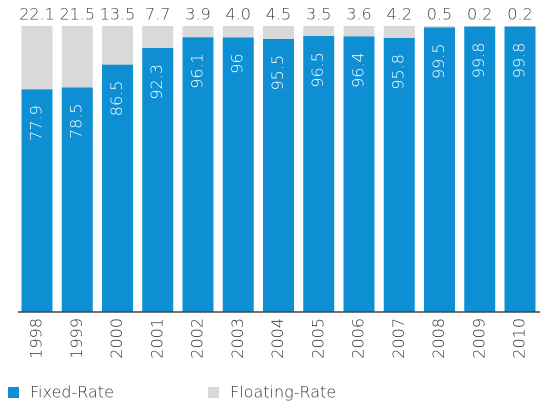  What do you see at coordinates (358, 14) in the screenshot?
I see `value-label: 3.6` at bounding box center [358, 14].